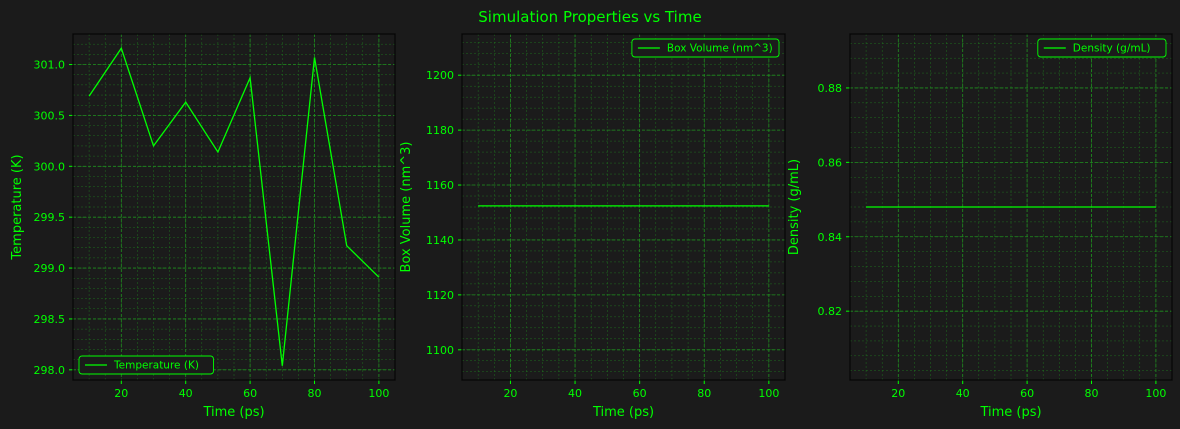 The width and height of the screenshot is (1180, 429). Describe the element at coordinates (50, 166) in the screenshot. I see `y-tick-label: 300.0` at that location.